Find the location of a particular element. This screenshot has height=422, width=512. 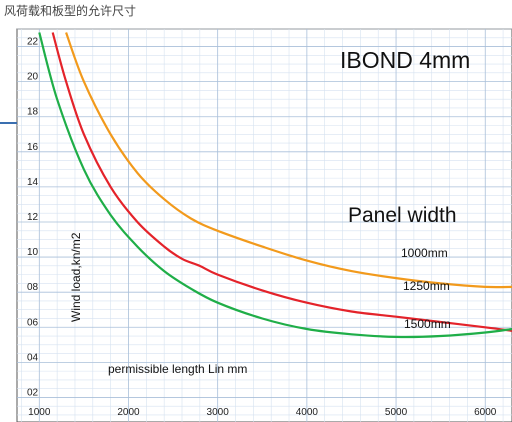

y-tick-label: 02 is located at coordinates (33, 392).